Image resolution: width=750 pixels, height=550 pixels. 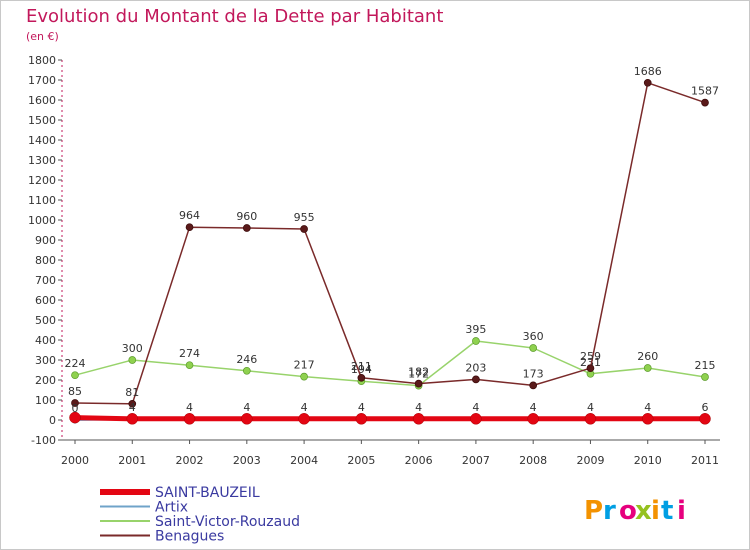 I want to click on data-label: 1686, so click(x=648, y=71).